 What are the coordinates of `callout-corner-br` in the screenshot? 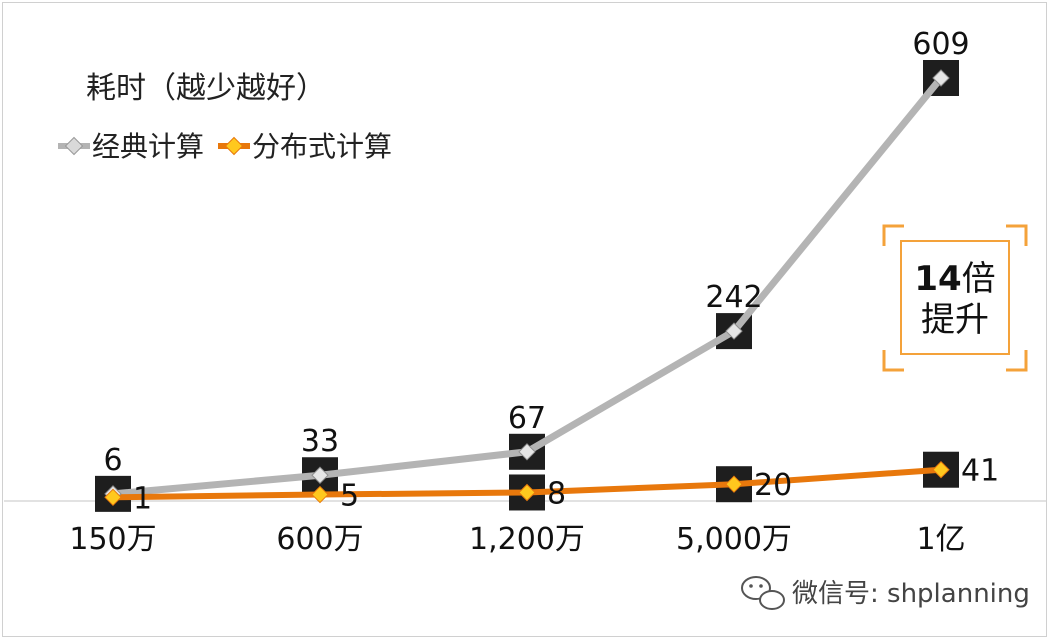 It's located at (1017, 361).